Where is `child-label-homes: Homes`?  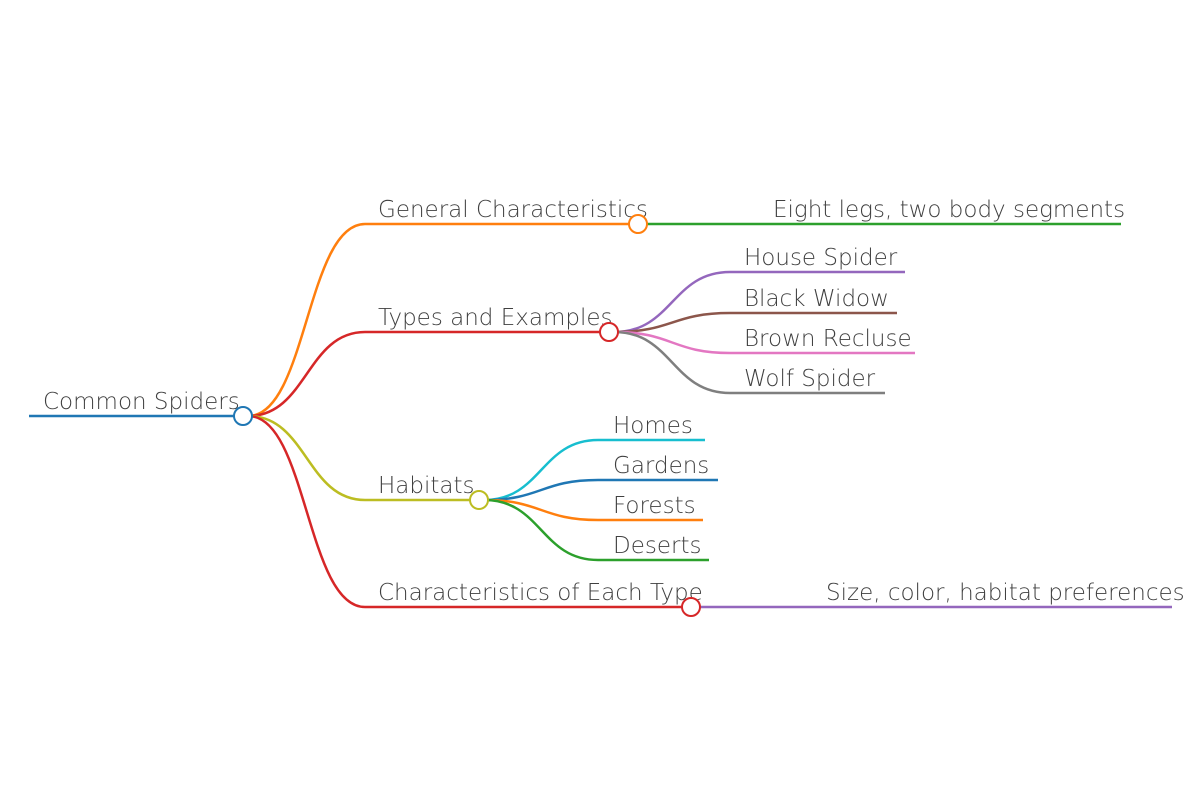 child-label-homes: Homes is located at coordinates (653, 426).